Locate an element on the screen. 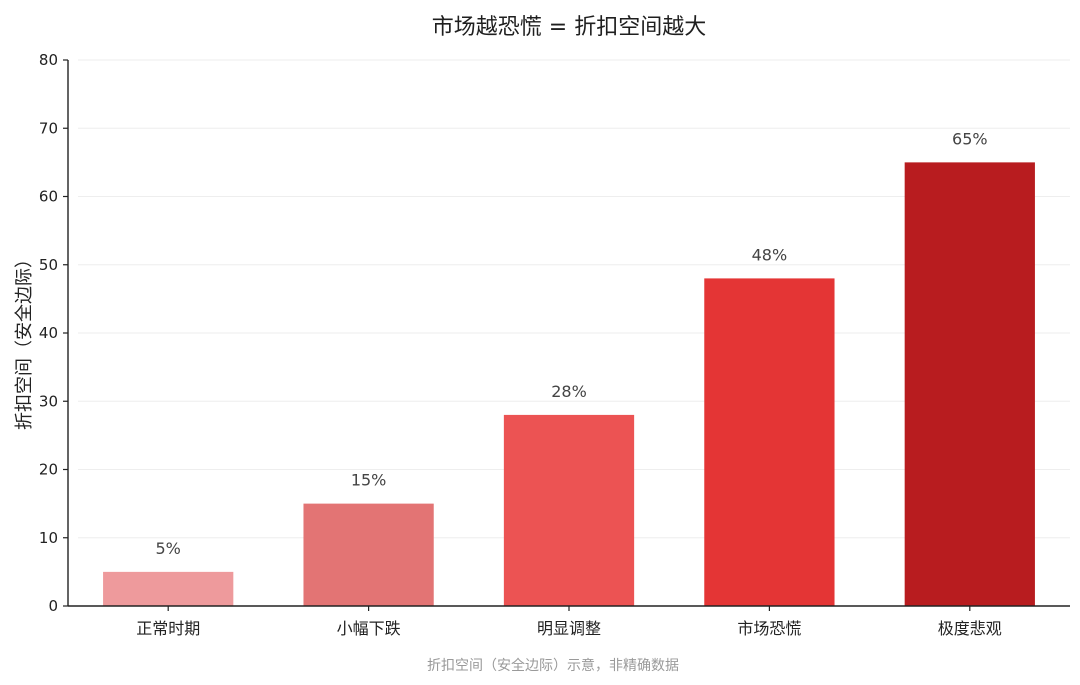  y-tick-label: 60 is located at coordinates (48, 197).